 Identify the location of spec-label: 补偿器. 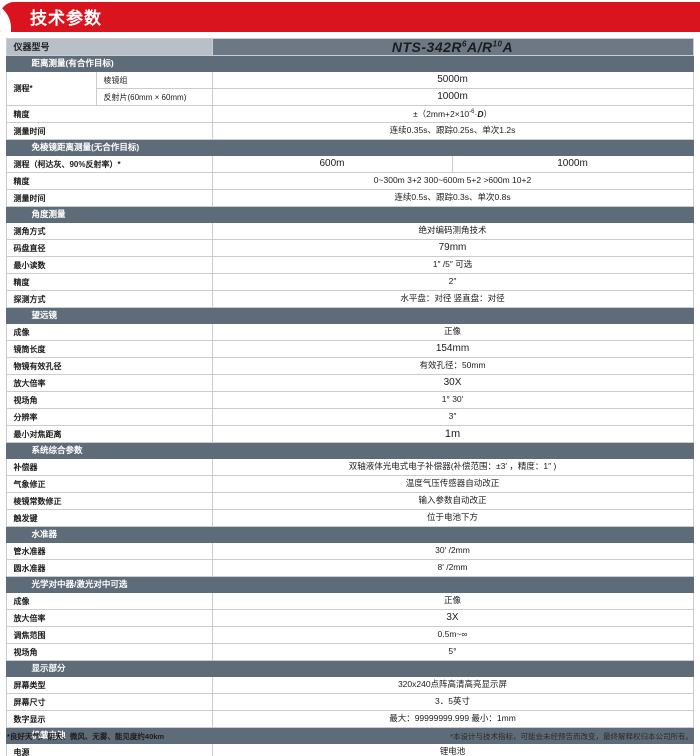
(109, 467).